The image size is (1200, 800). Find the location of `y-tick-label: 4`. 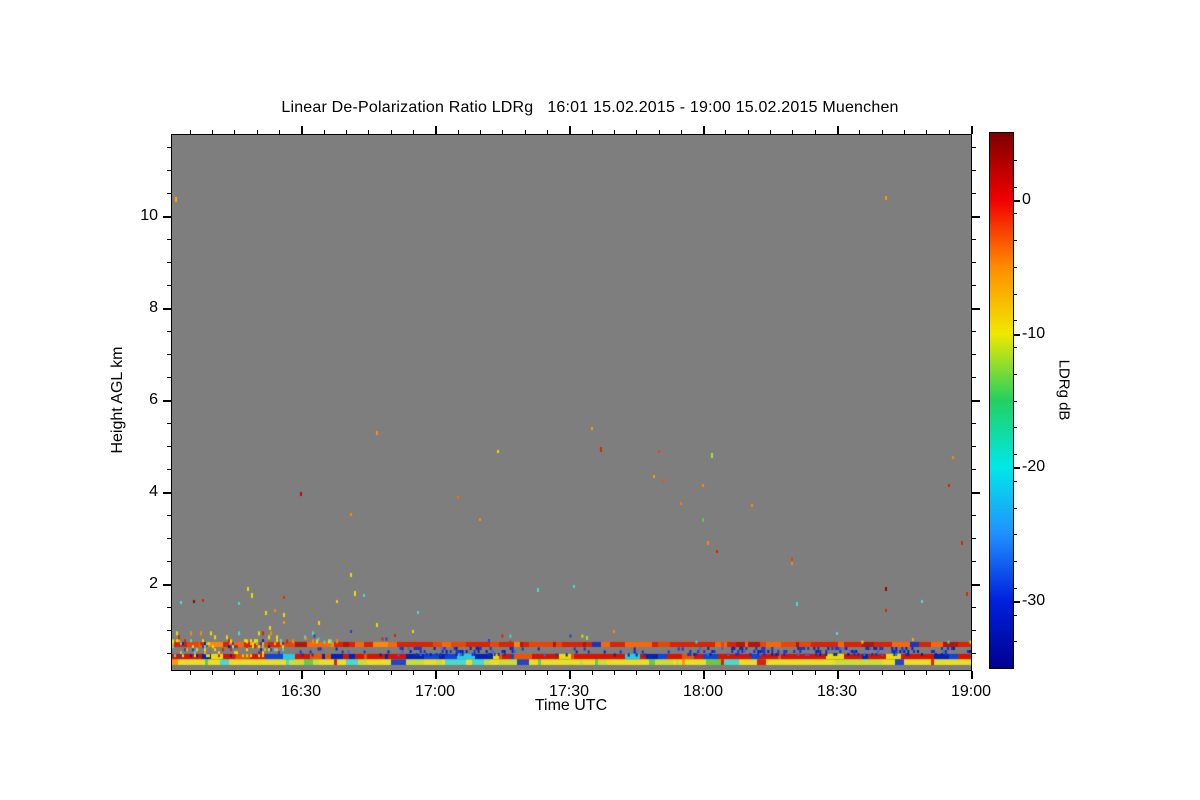

y-tick-label: 4 is located at coordinates (153, 491).